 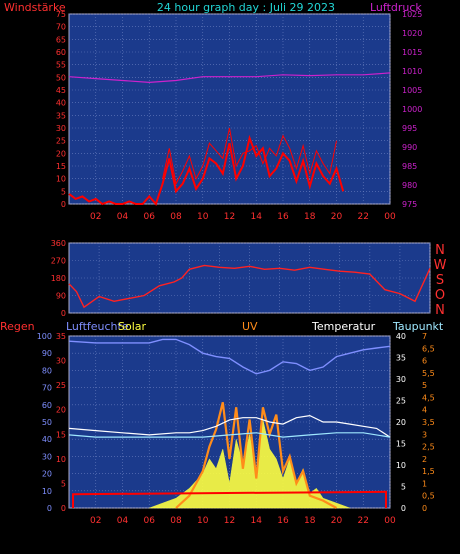 What do you see at coordinates (401, 401) in the screenshot?
I see `temperature-tick-label: 25` at bounding box center [401, 401].